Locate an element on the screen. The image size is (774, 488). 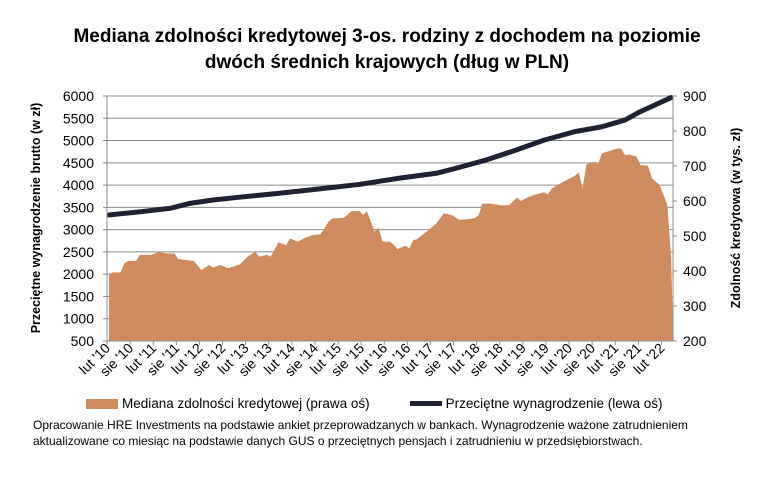
right-tick-label: 500 is located at coordinates (695, 236).